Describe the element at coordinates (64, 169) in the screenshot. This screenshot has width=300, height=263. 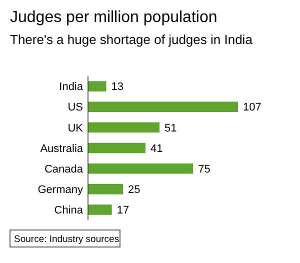
I see `y-tick-label: Canada` at that location.